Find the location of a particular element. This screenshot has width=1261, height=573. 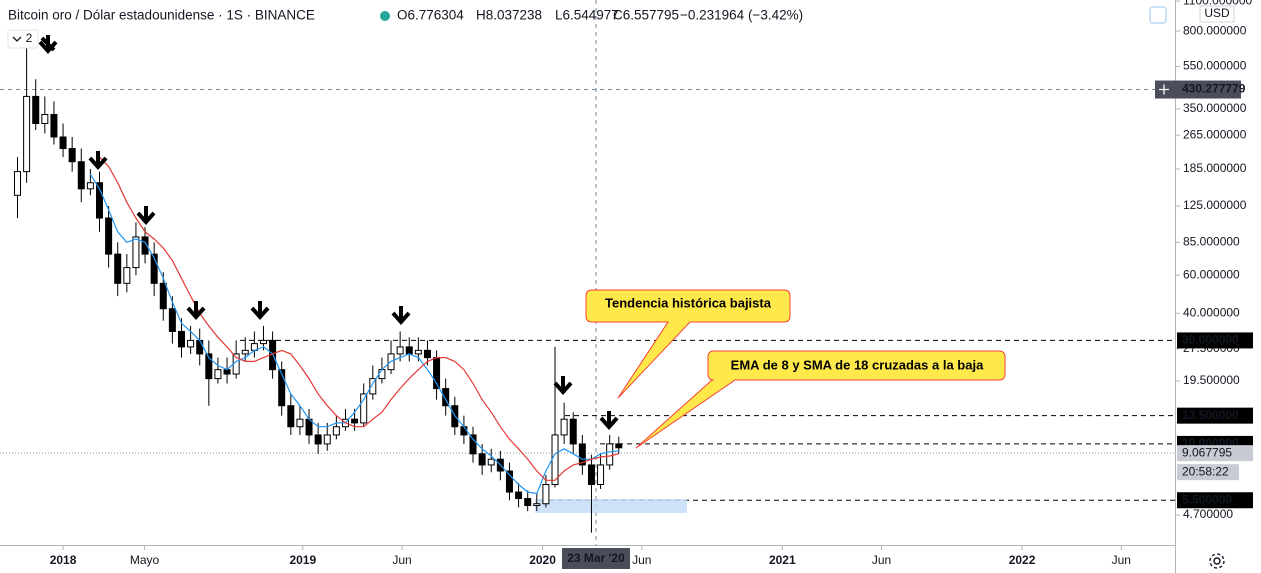

level-label: 13.500000 is located at coordinates (1210, 415).